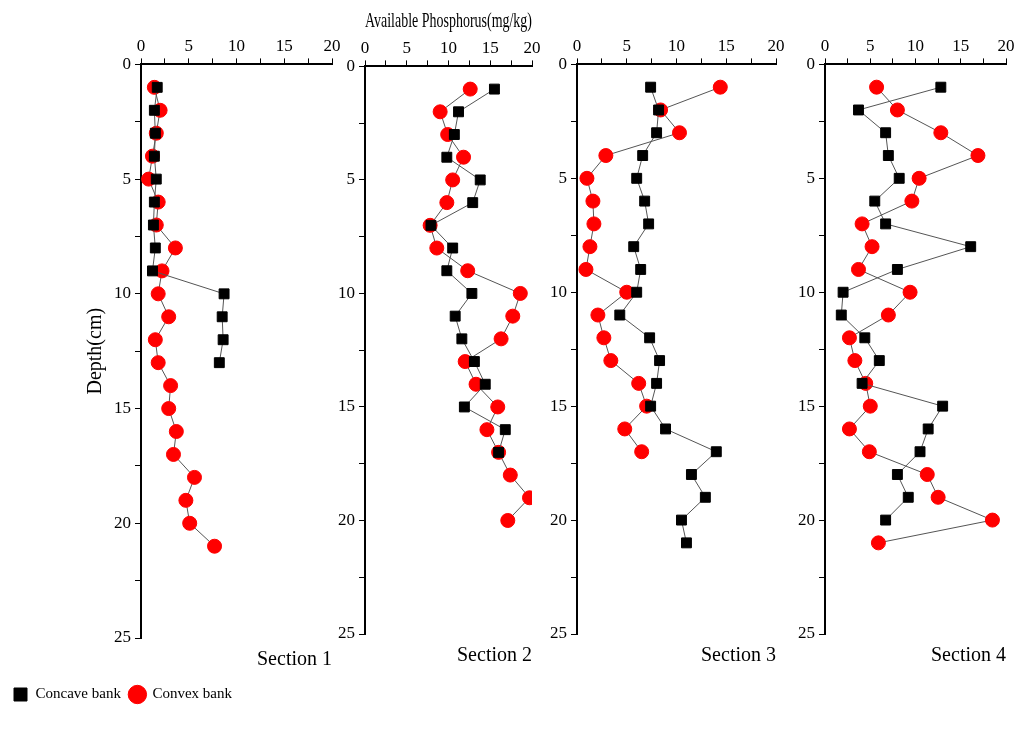  What do you see at coordinates (494, 654) in the screenshot?
I see `text: Section 2` at bounding box center [494, 654].